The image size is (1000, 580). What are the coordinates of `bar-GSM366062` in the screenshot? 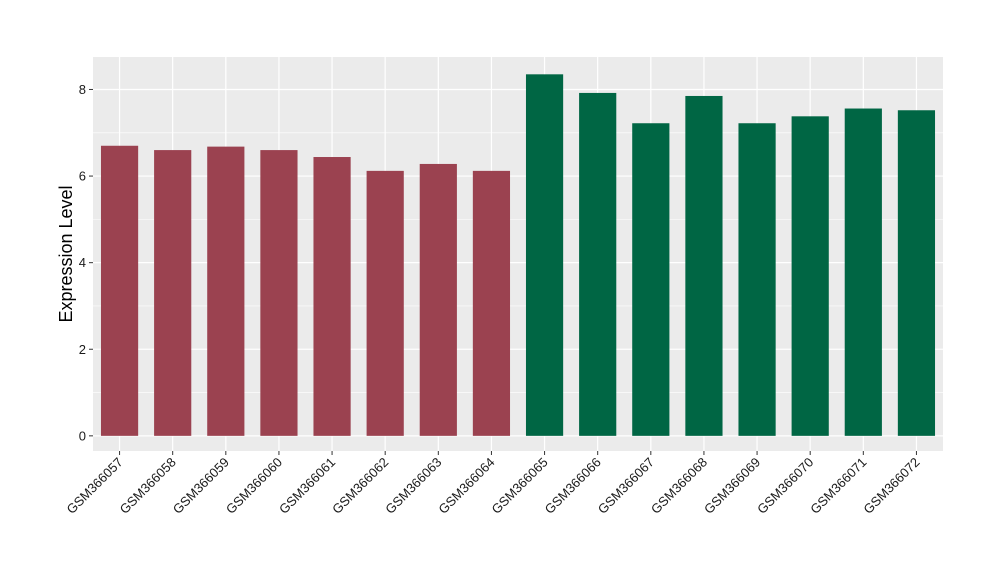 It's located at (385, 303).